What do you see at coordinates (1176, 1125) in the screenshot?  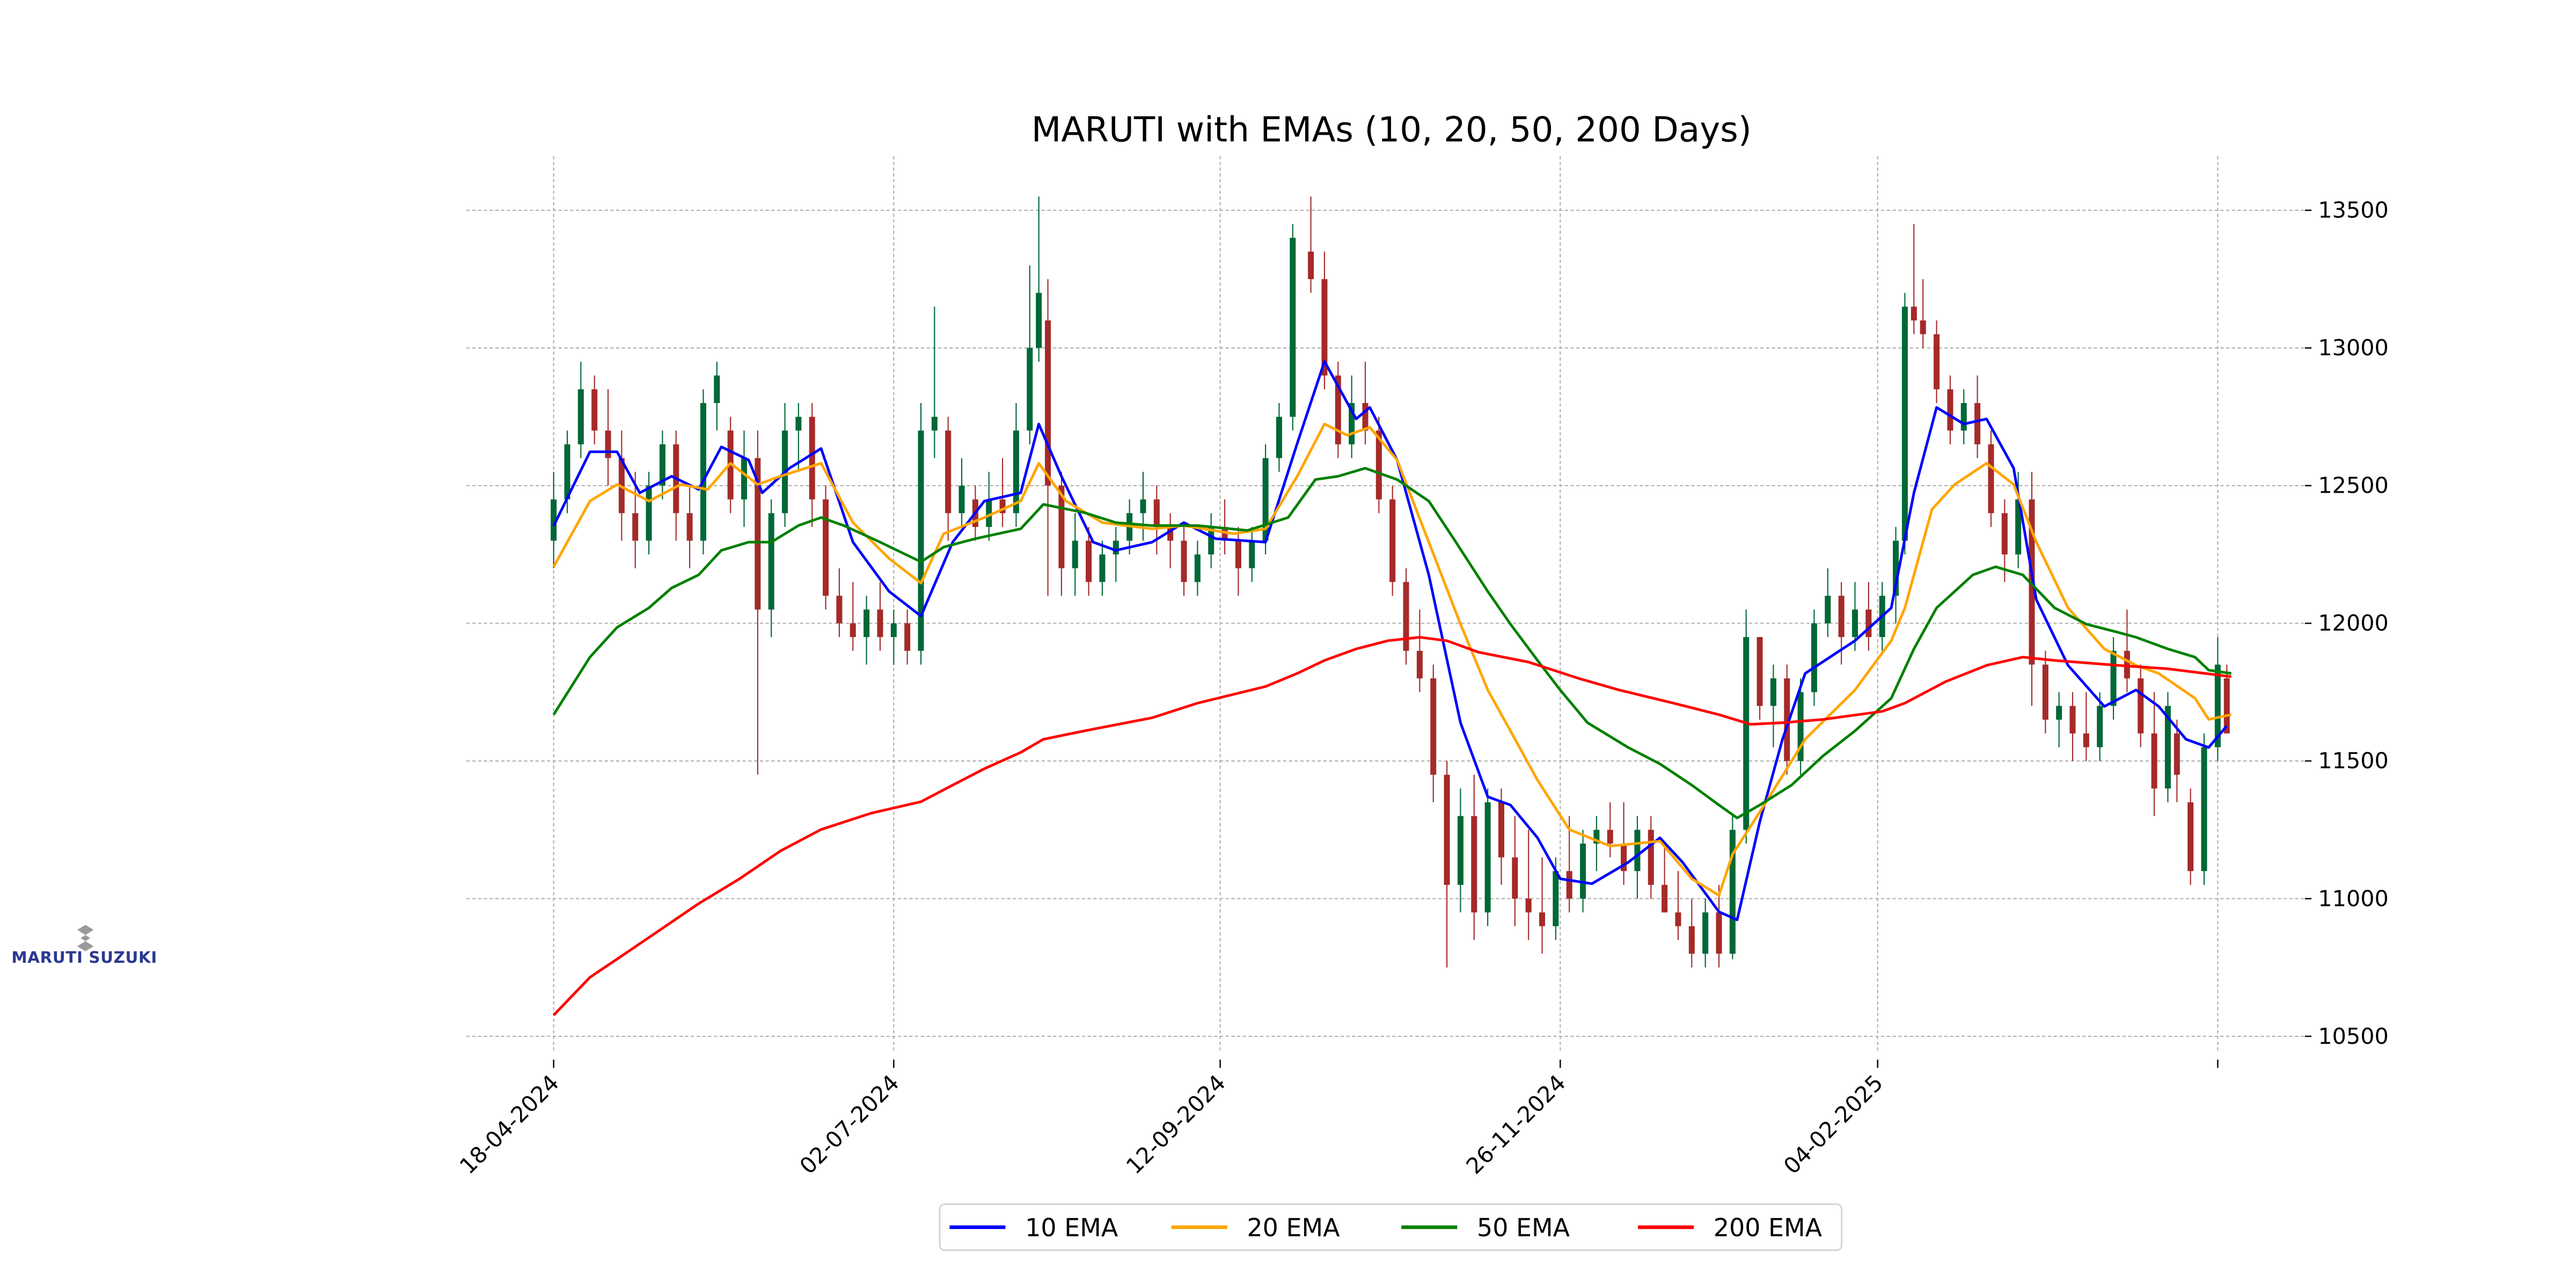 I see `x-tick-label: 12-09-2024` at bounding box center [1176, 1125].